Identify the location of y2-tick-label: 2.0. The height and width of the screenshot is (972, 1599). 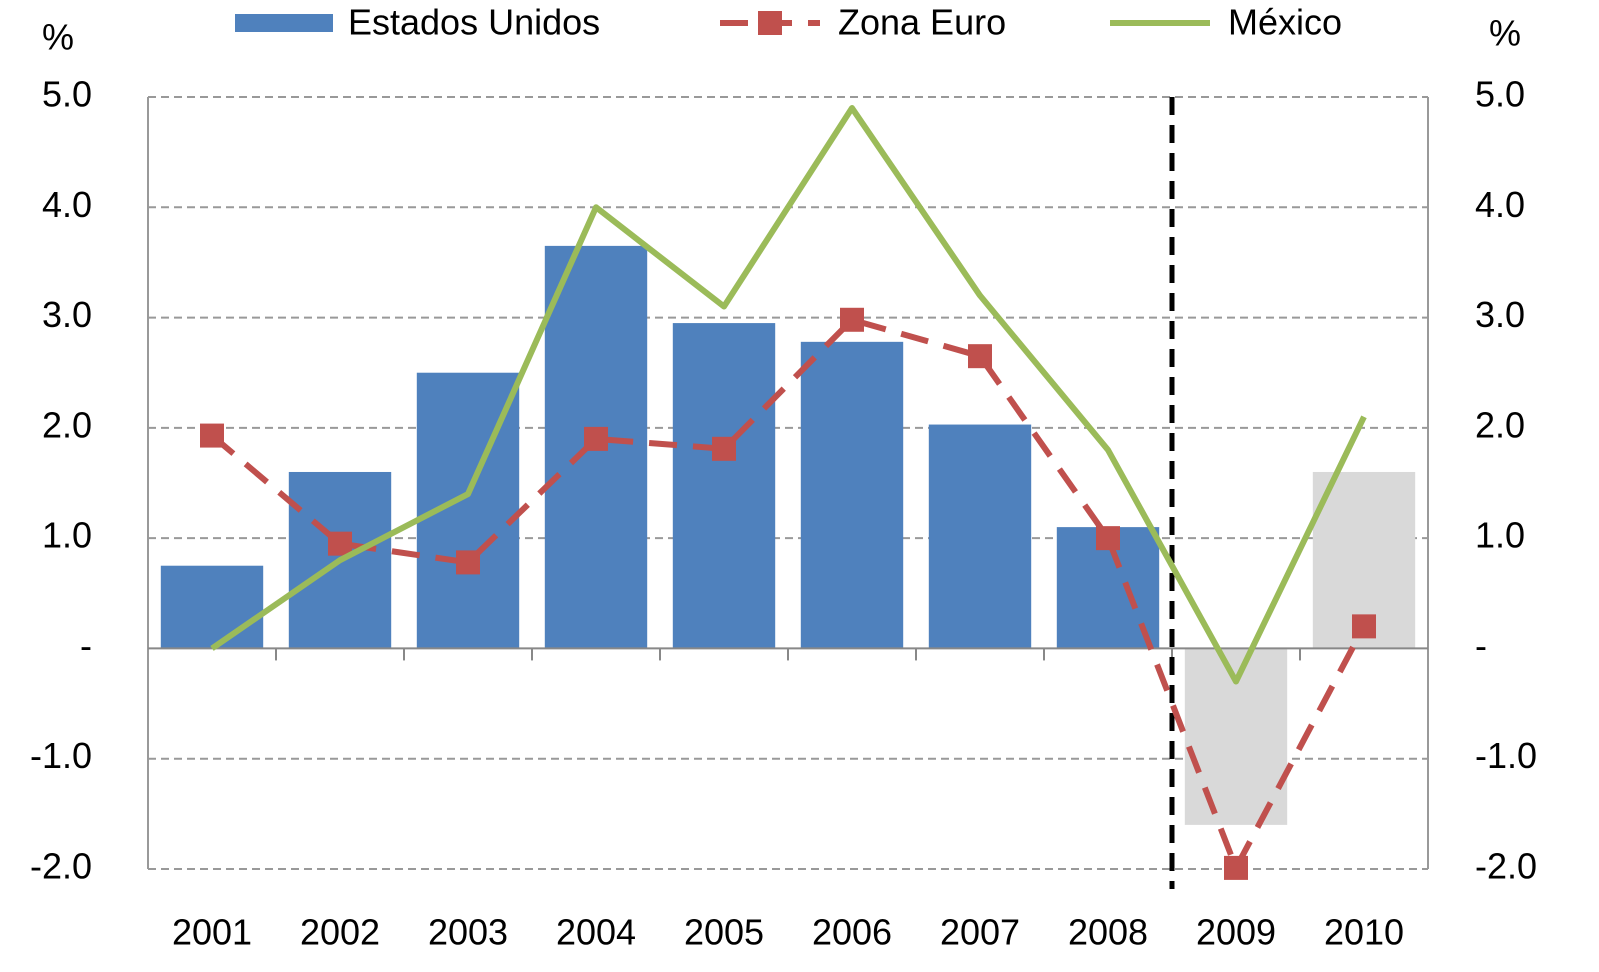
(1500, 424).